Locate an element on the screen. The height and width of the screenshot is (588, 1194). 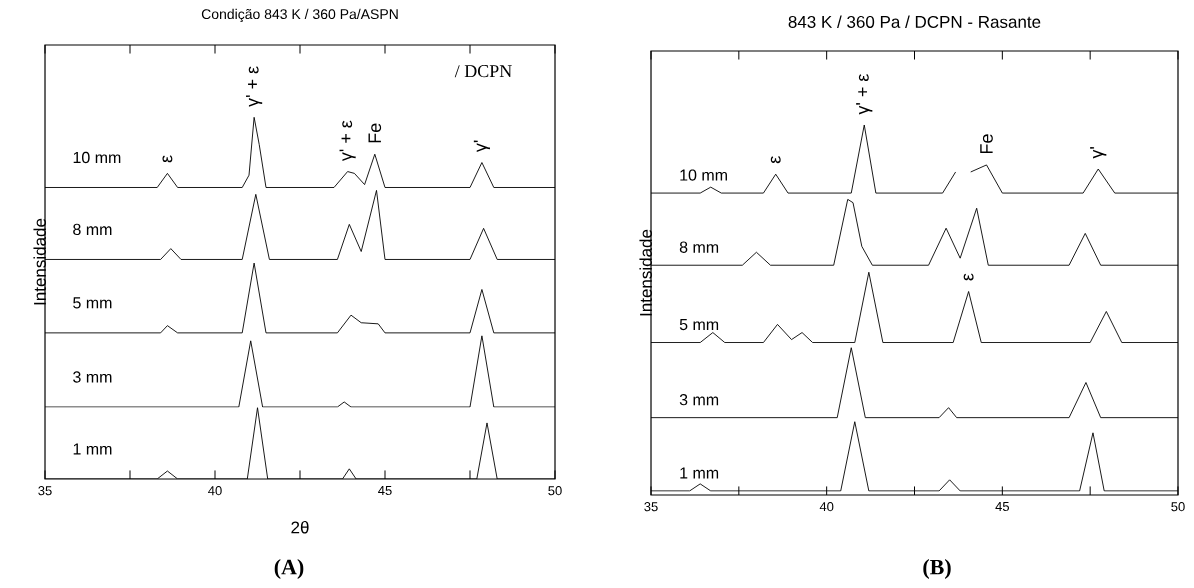
text: (B) is located at coordinates (937, 569).